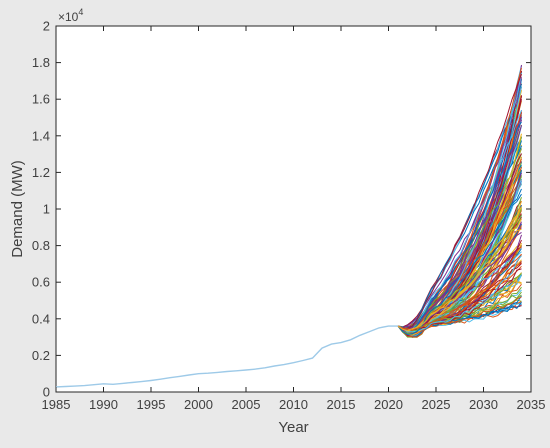  I want to click on y-multiplier: ×10⁴, so click(70, 15).